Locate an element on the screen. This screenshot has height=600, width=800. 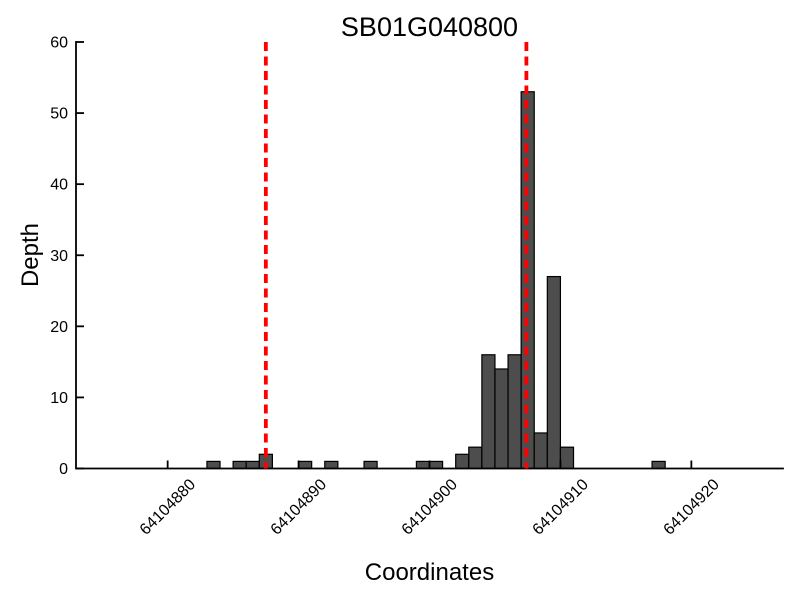
x-tick-label: 64104910 is located at coordinates (561, 507).